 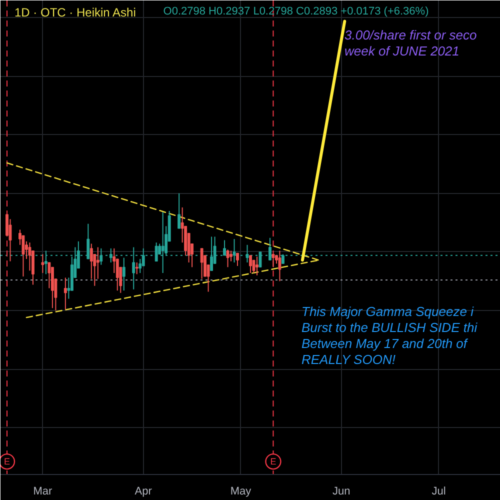 What do you see at coordinates (341, 492) in the screenshot?
I see `x-tick-label: Jun` at bounding box center [341, 492].